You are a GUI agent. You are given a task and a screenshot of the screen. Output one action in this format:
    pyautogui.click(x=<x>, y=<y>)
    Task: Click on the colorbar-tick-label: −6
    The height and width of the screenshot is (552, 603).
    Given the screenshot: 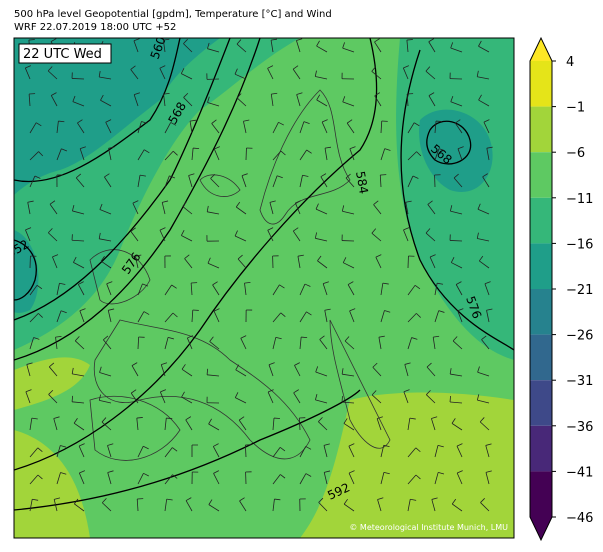 What is the action you would take?
    pyautogui.click(x=575, y=153)
    